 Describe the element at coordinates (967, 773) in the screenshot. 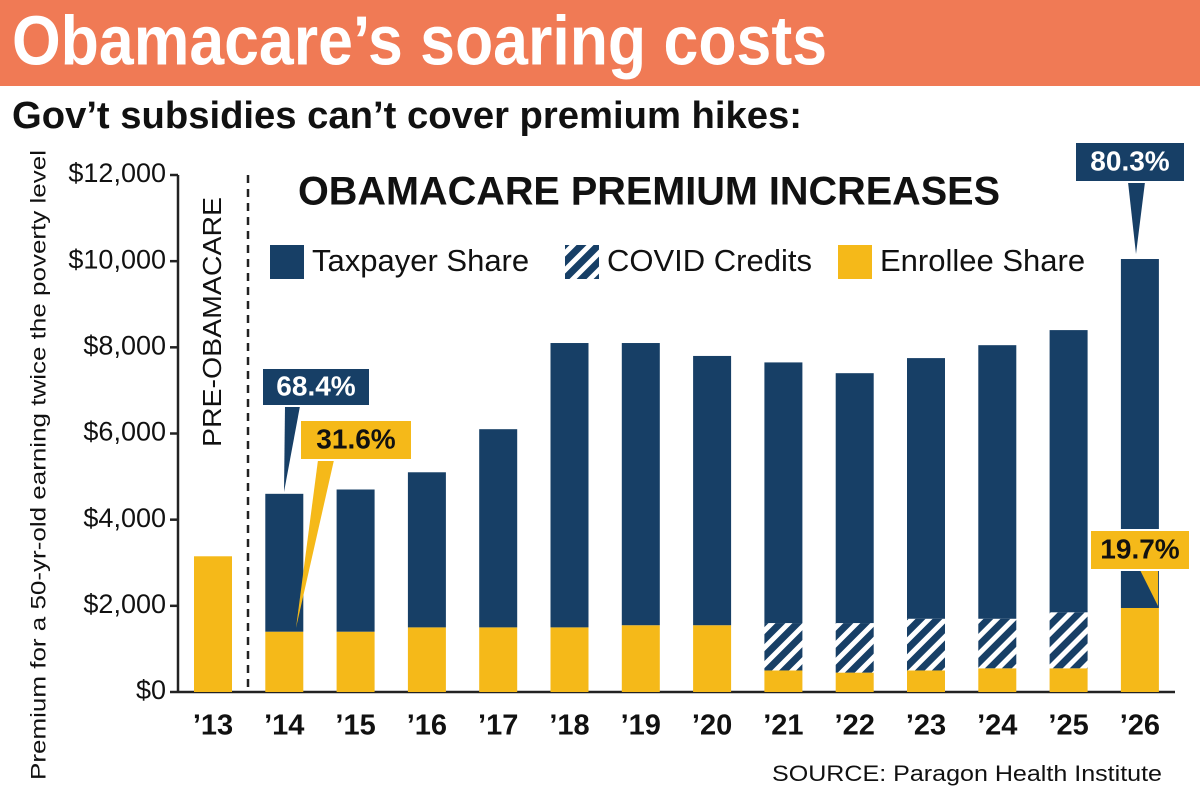

I see `source: SOURCE: Paragon Health Institute` at that location.